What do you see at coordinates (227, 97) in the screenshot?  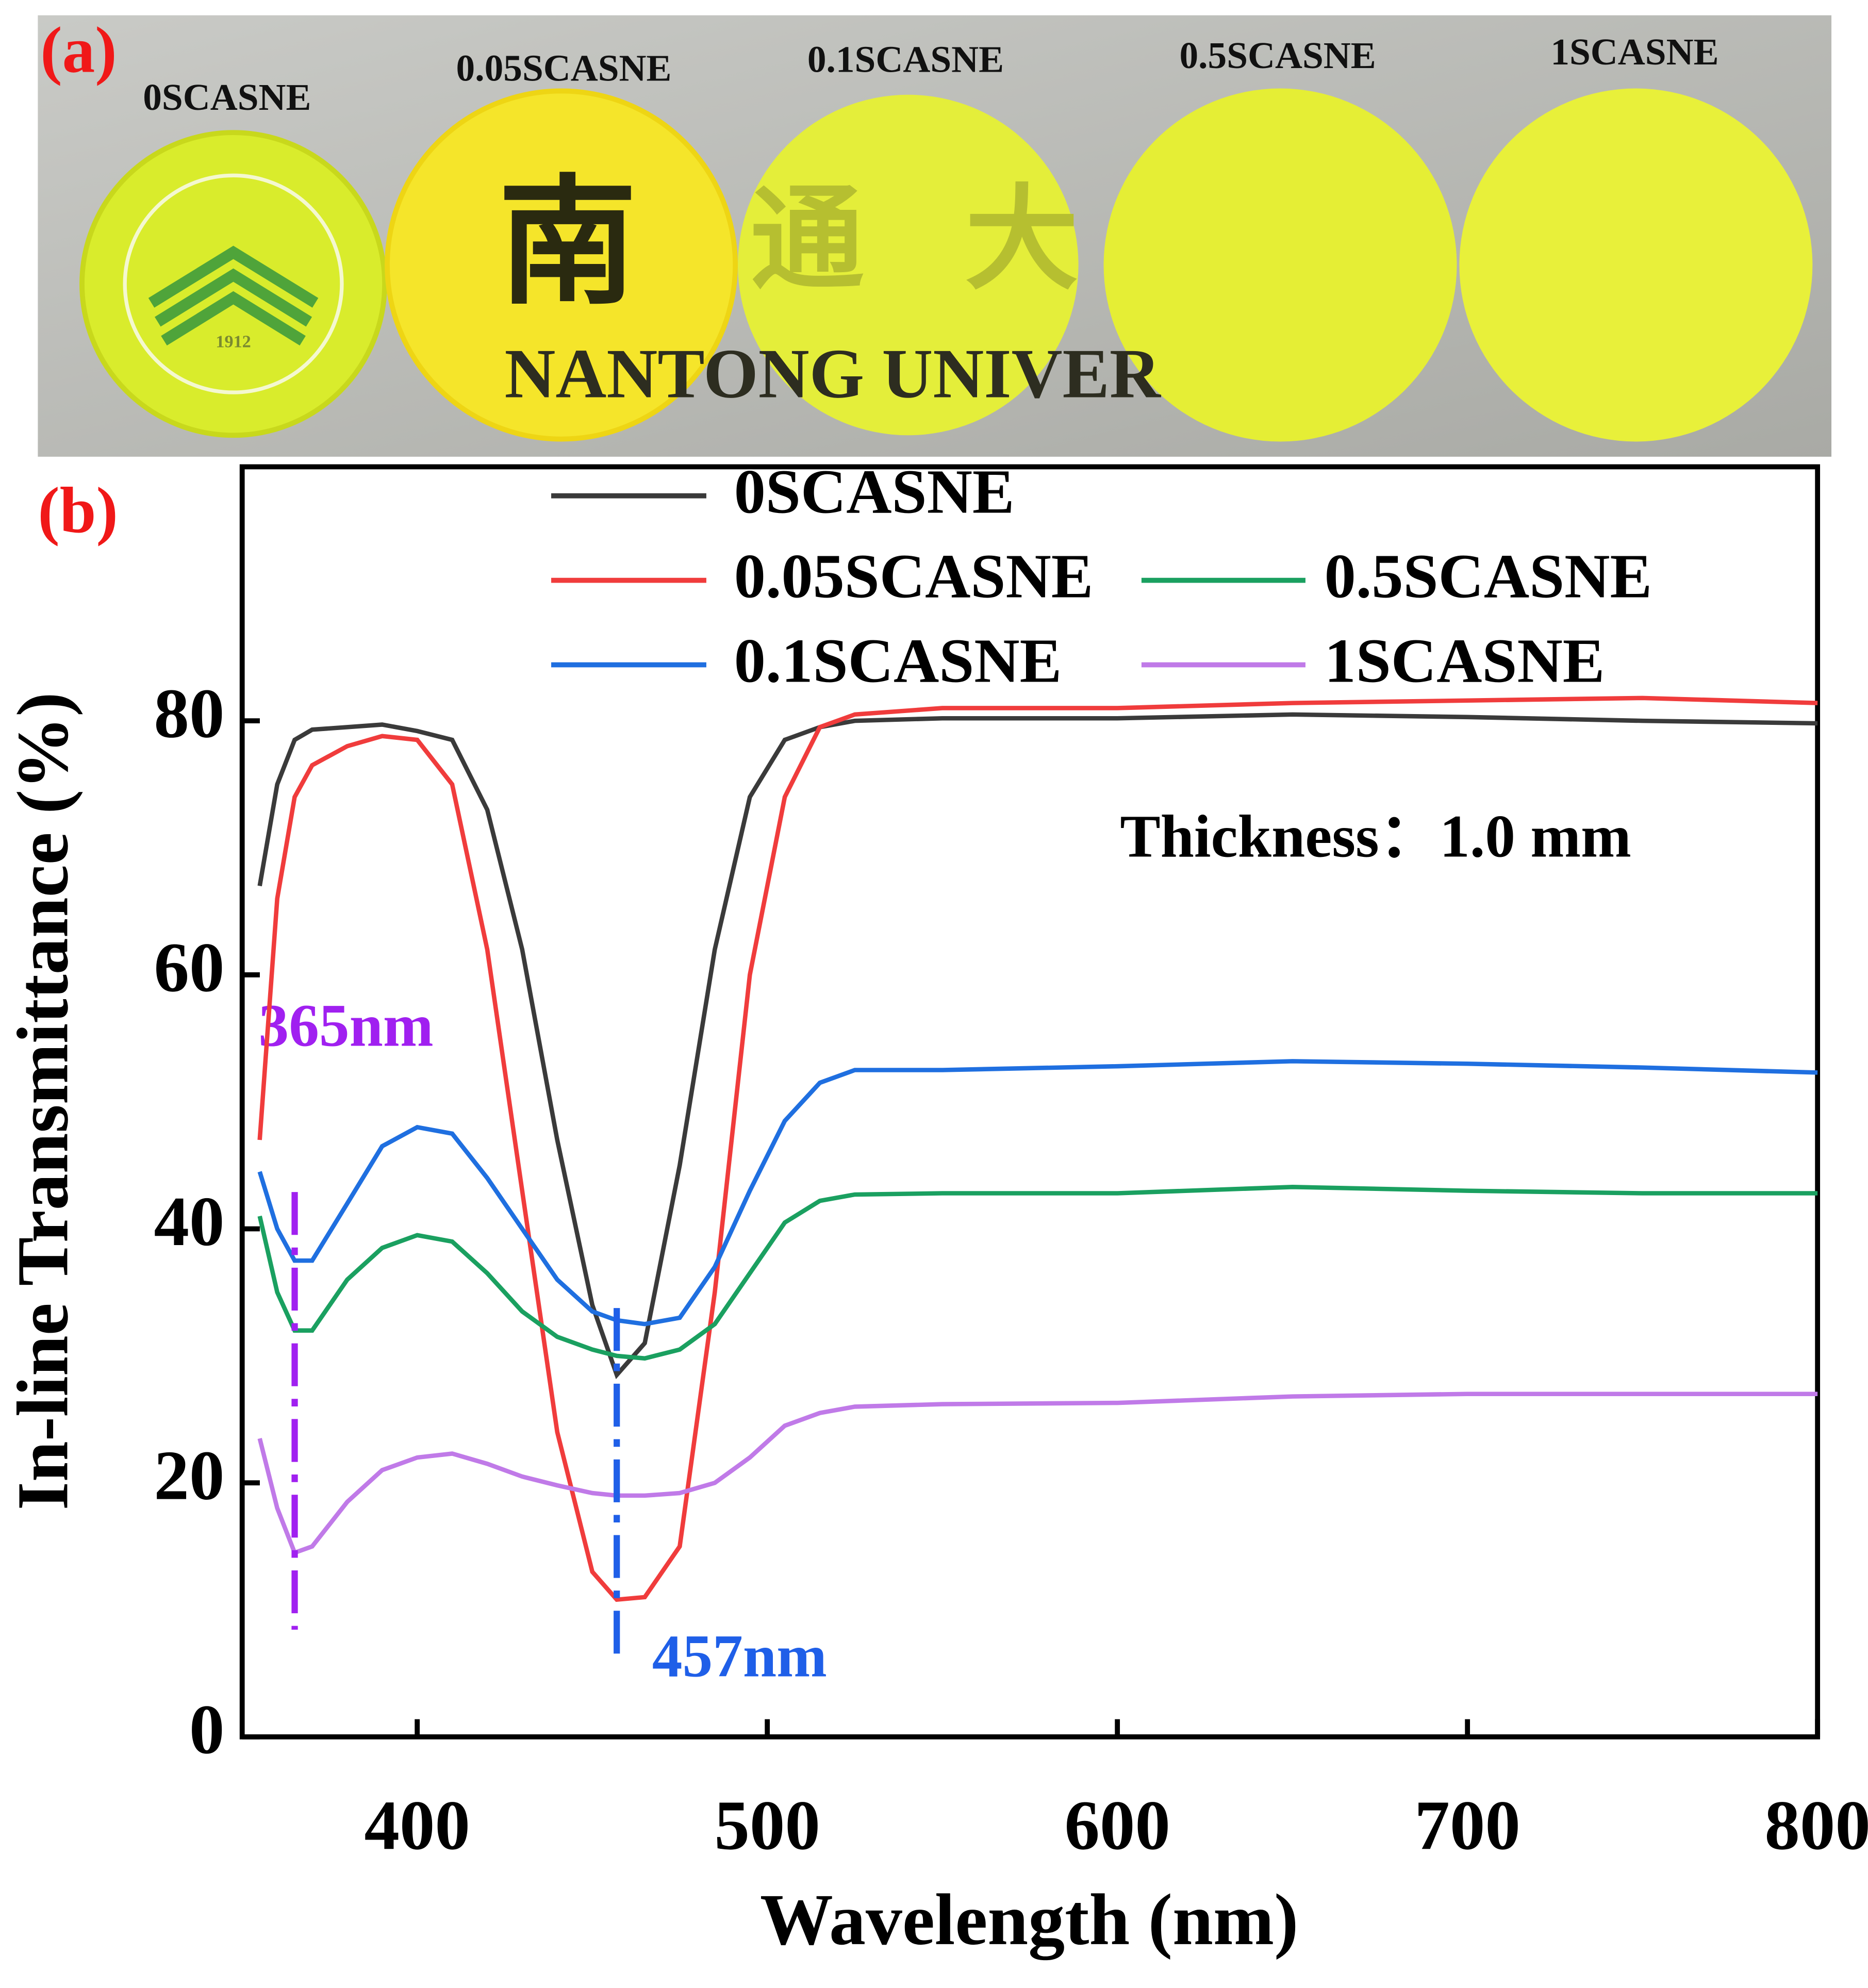 I see `sample-label: 0SCASNE` at bounding box center [227, 97].